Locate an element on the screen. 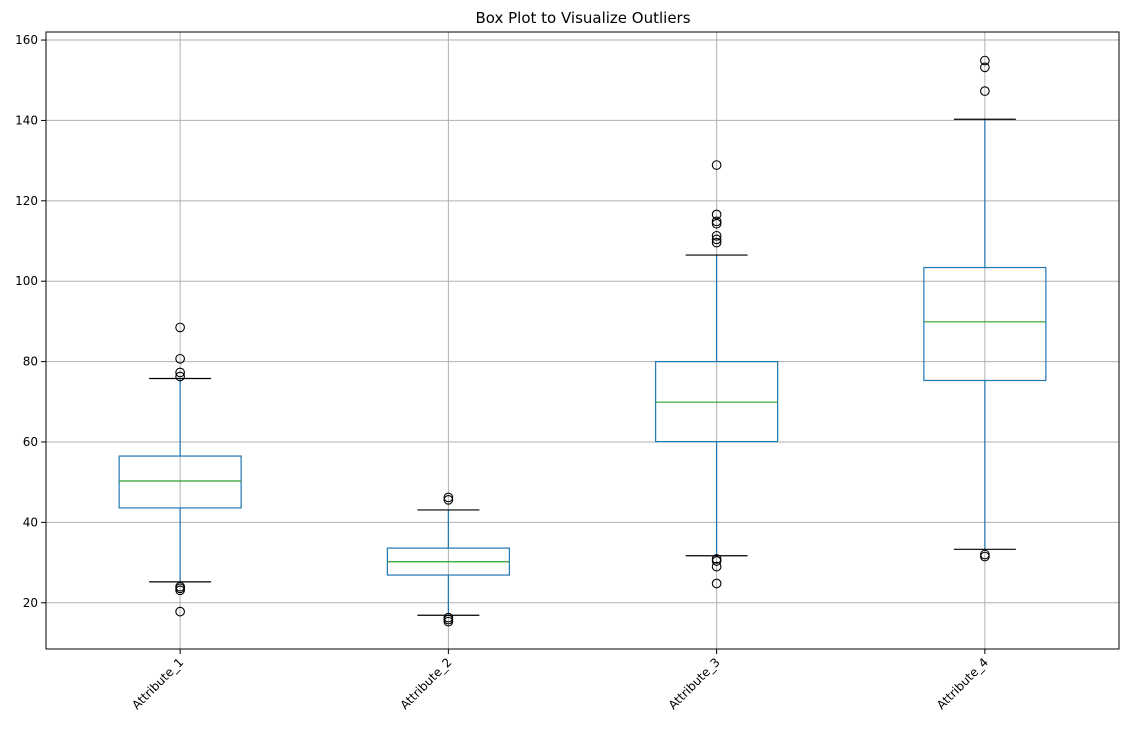 This screenshot has width=1141, height=732. y-tick-label: 40 is located at coordinates (30, 522).